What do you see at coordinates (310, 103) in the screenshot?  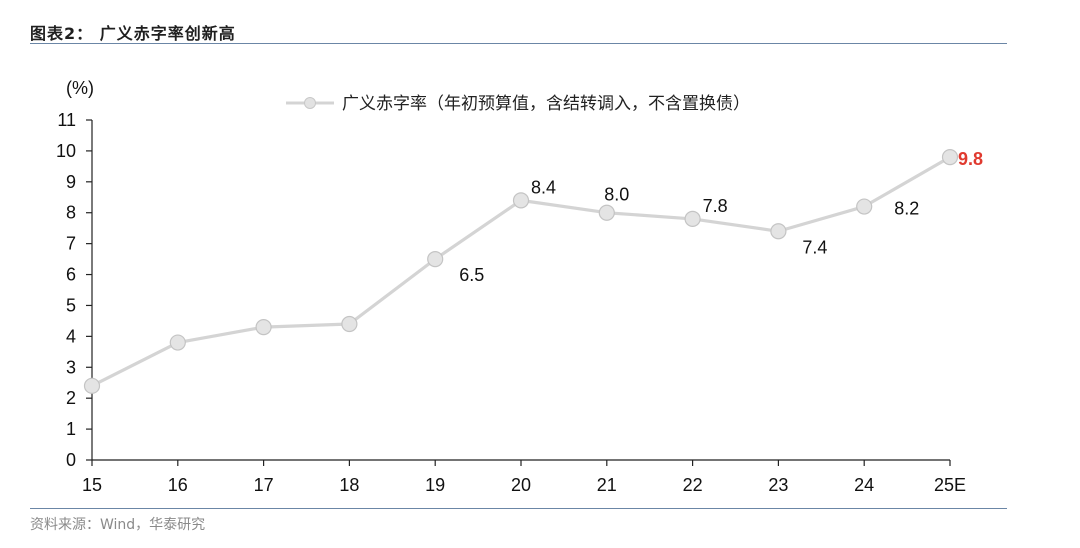 I see `legend-marker` at bounding box center [310, 103].